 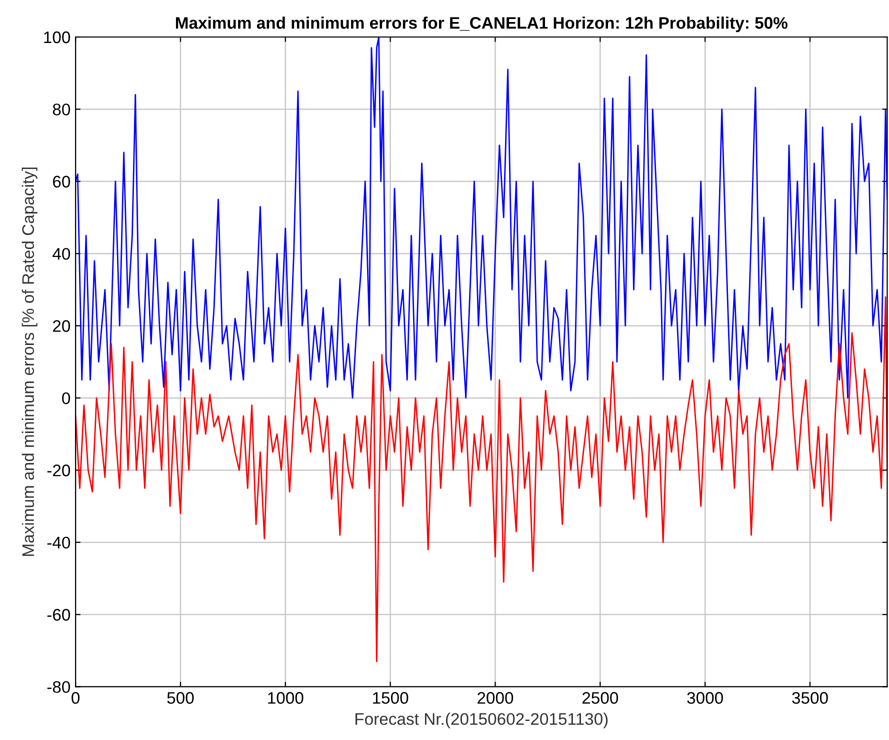 I want to click on x-tick-label: 0, so click(x=76, y=698).